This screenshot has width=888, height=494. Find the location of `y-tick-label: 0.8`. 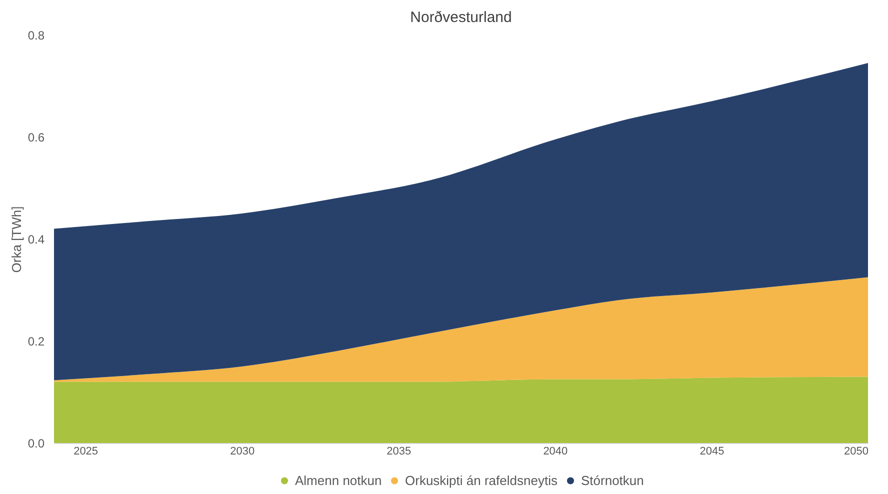

y-tick-label: 0.8 is located at coordinates (36, 35).